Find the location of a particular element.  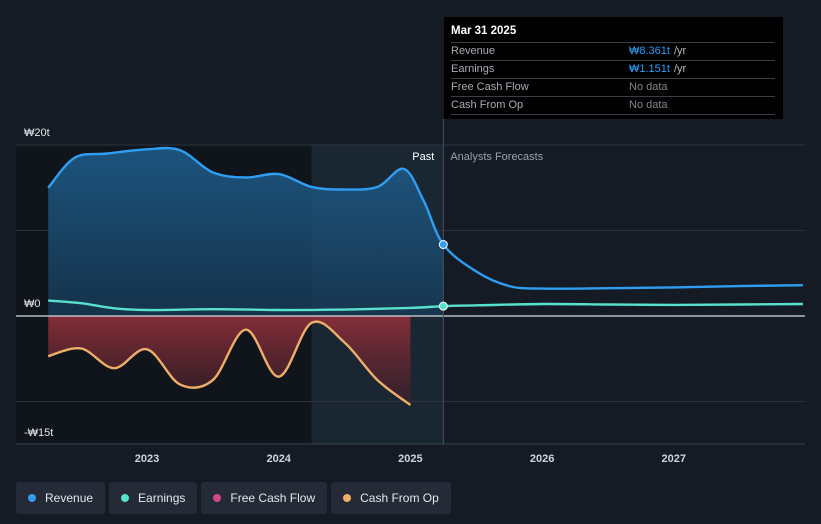

tooltip-row-free-cash-flow: Free Cash Flow No data is located at coordinates (613, 87).